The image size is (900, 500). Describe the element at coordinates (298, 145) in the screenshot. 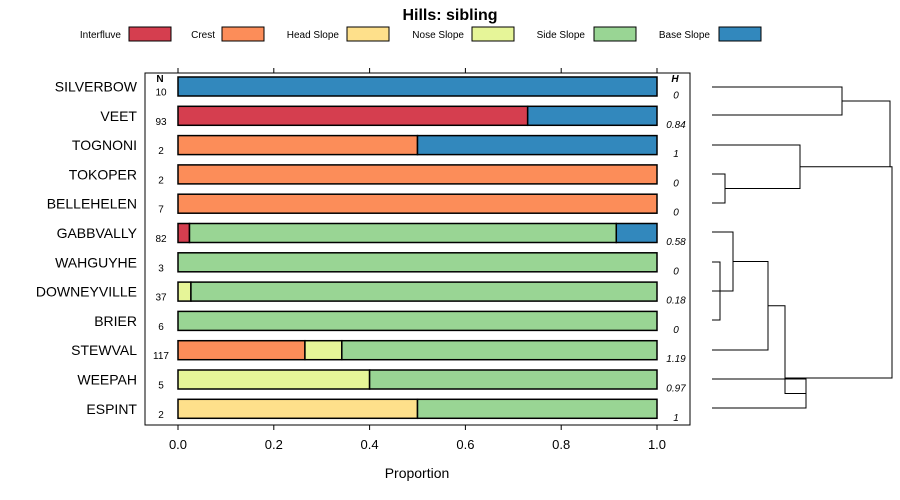

I see `bar-tognoni-crest` at that location.